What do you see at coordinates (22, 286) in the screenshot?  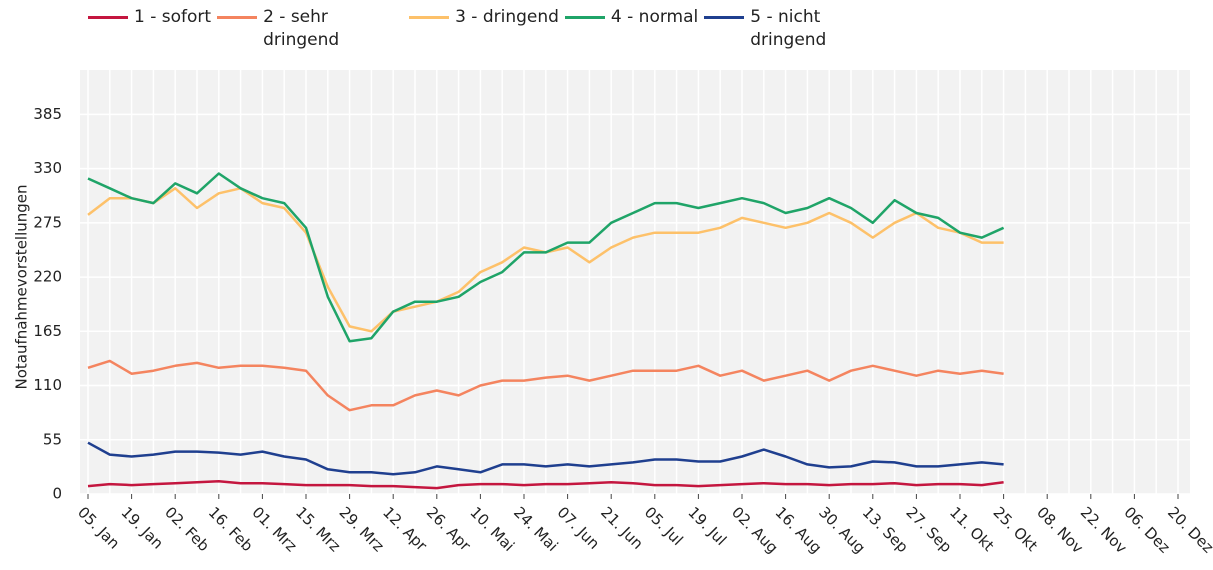 I see `y-axis-title: Notaufnahmevorstellungen` at bounding box center [22, 286].